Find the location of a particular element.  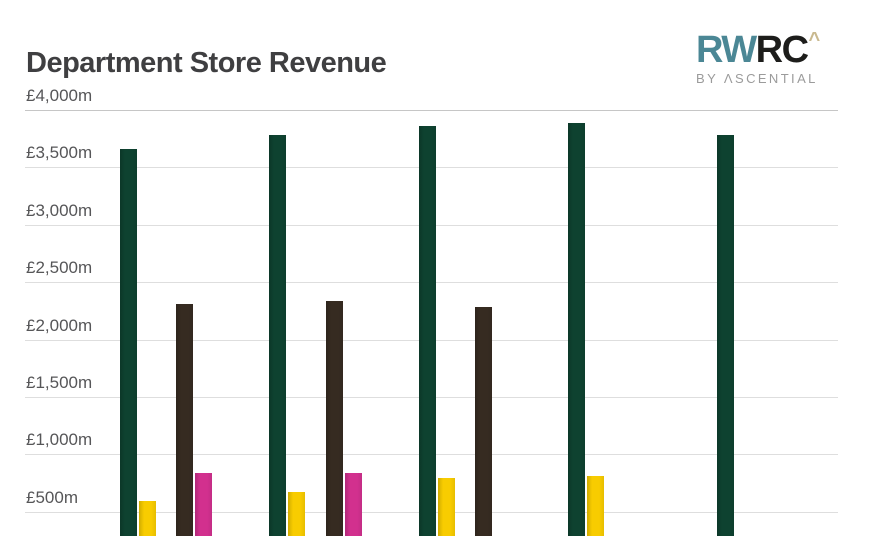

y-axis-tick-label: £1,000m is located at coordinates (59, 440).